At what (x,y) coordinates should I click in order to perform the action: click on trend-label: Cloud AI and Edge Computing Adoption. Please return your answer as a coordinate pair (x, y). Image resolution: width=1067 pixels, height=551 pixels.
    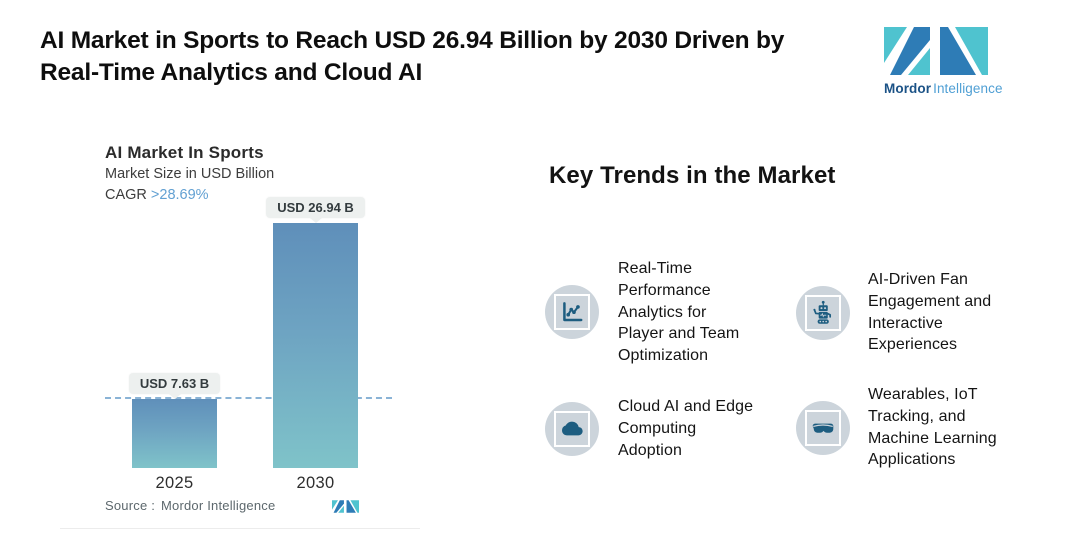
    Looking at the image, I should click on (686, 428).